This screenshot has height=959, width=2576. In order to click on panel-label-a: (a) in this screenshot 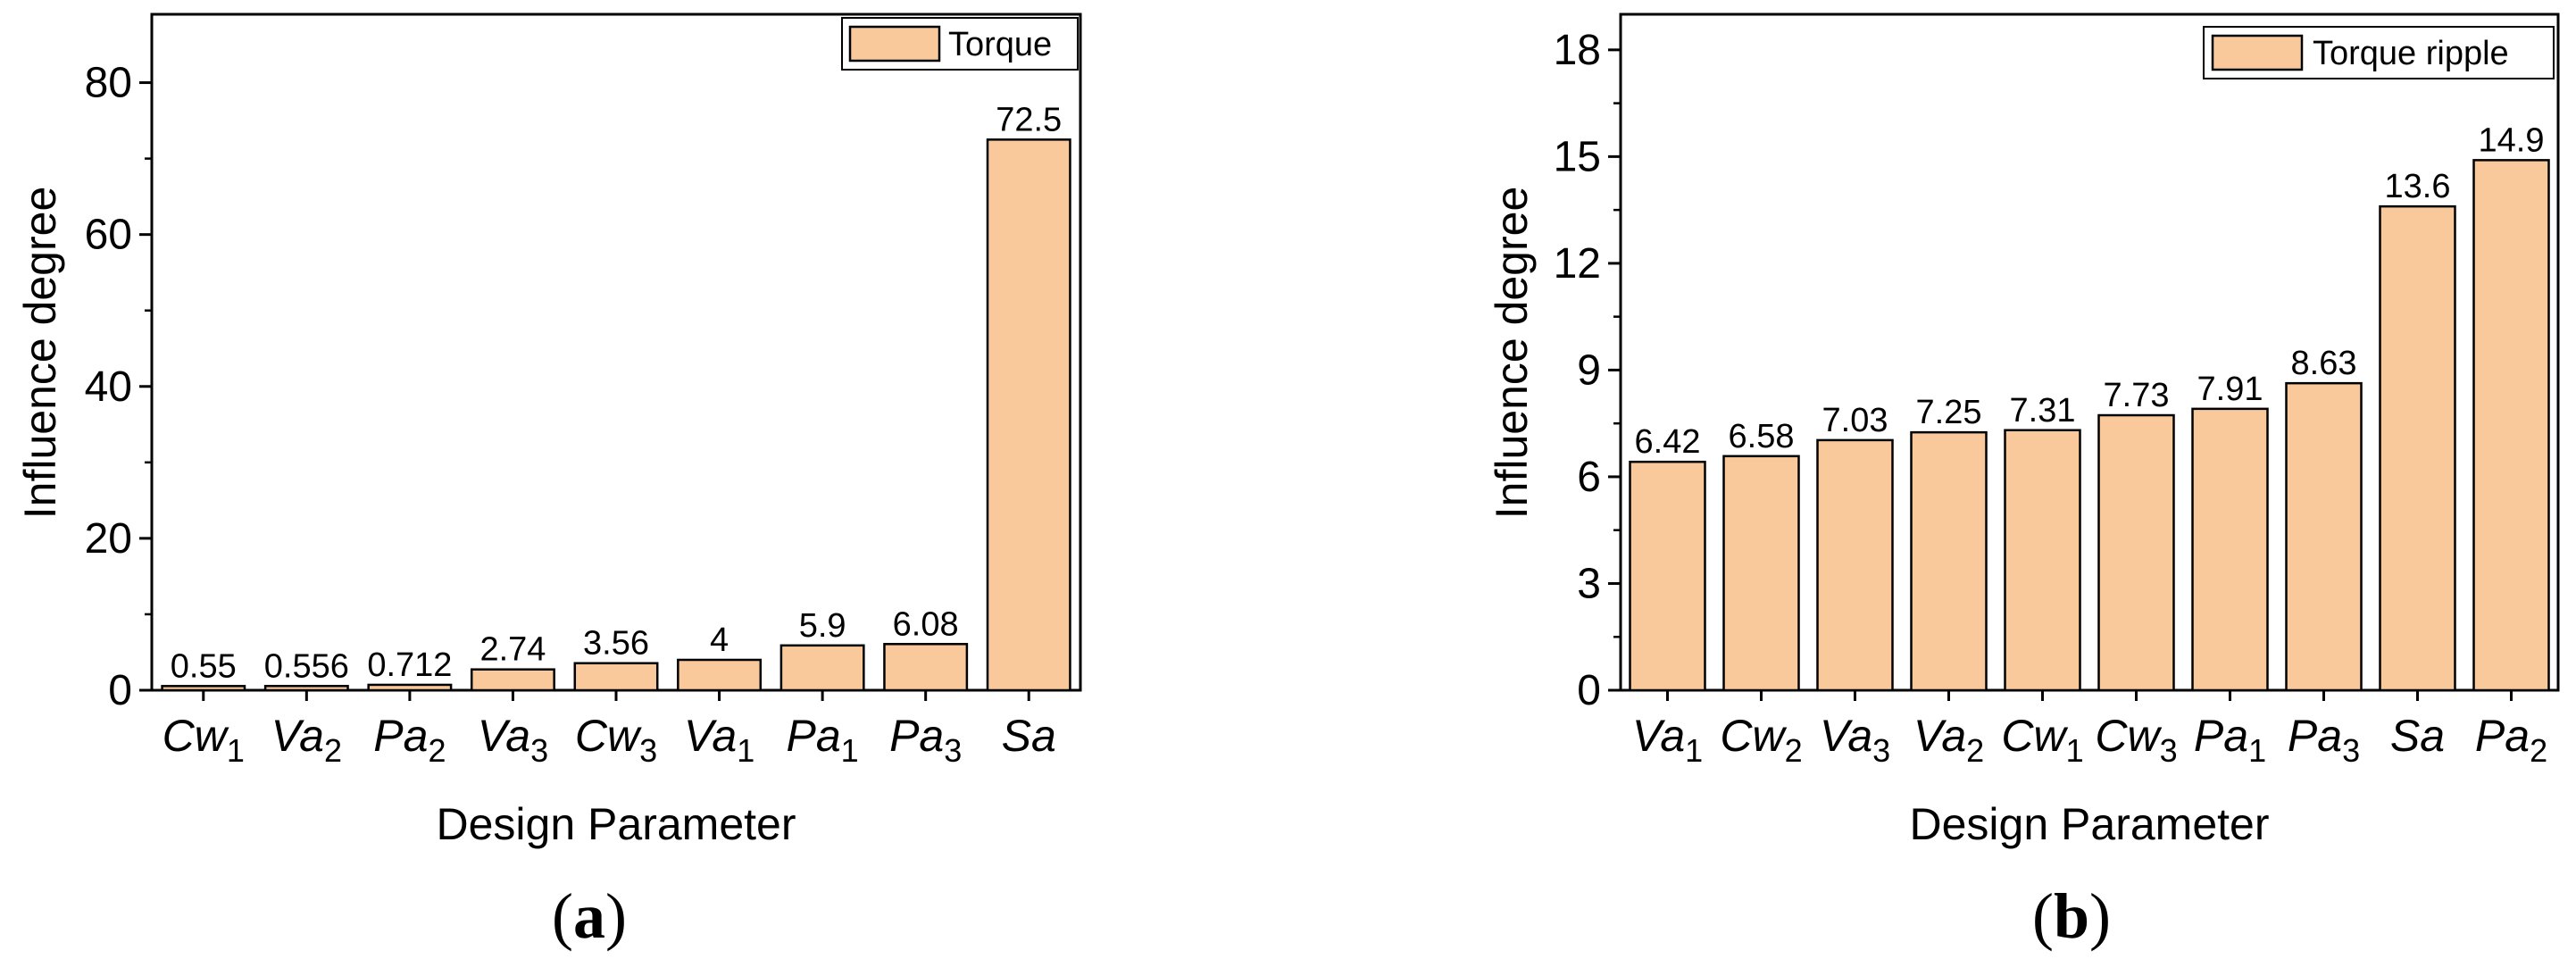, I will do `click(589, 916)`.